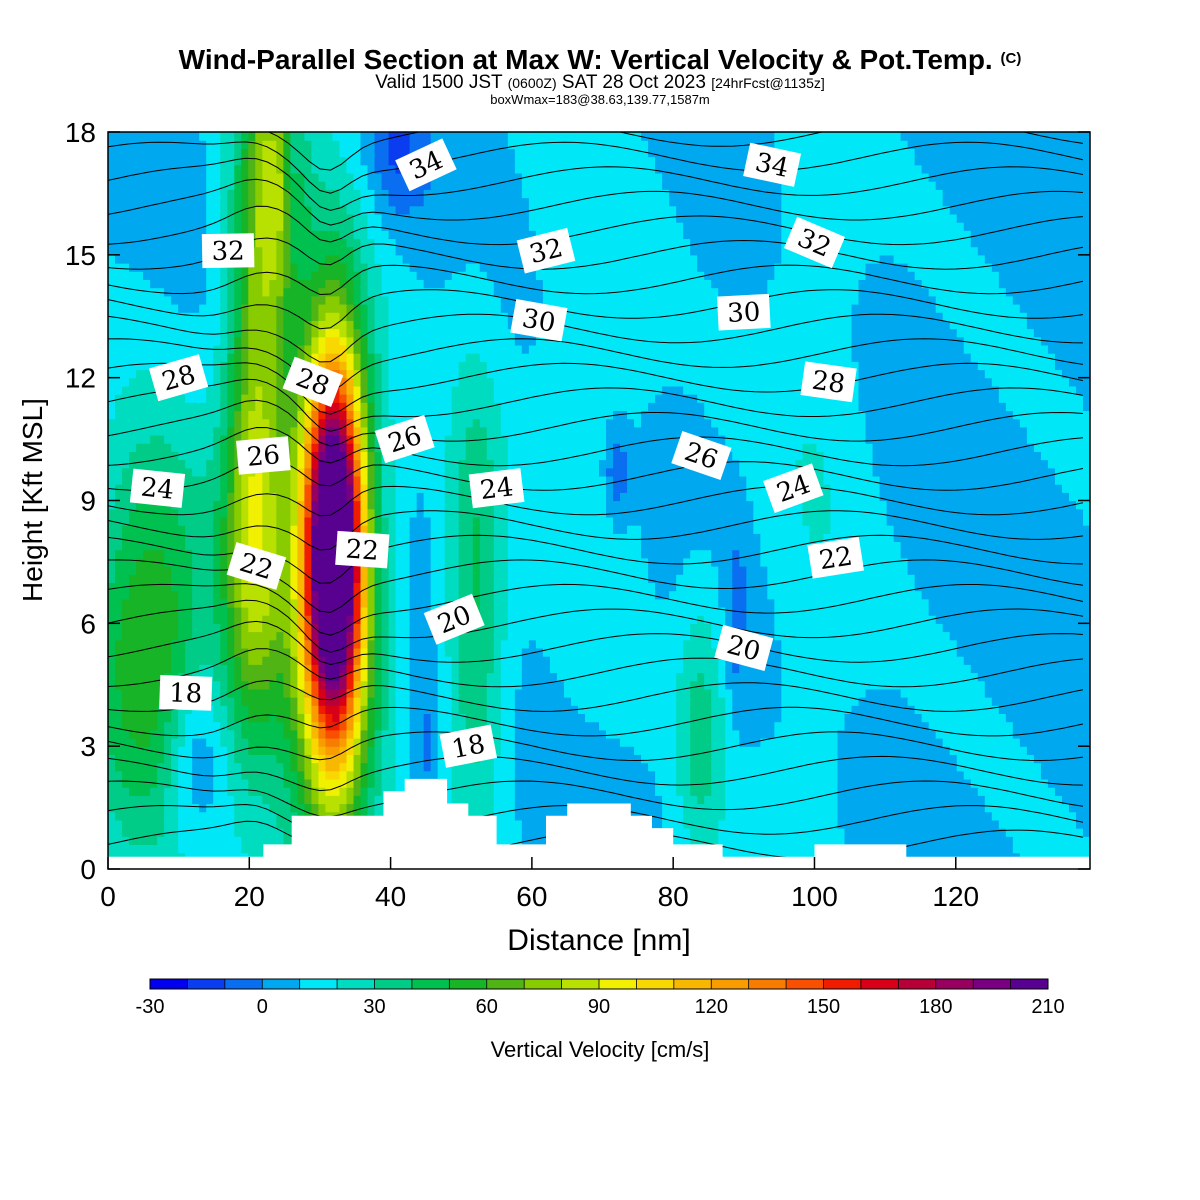 The height and width of the screenshot is (1200, 1200). I want to click on theta-contour-label: 26, so click(263, 455).